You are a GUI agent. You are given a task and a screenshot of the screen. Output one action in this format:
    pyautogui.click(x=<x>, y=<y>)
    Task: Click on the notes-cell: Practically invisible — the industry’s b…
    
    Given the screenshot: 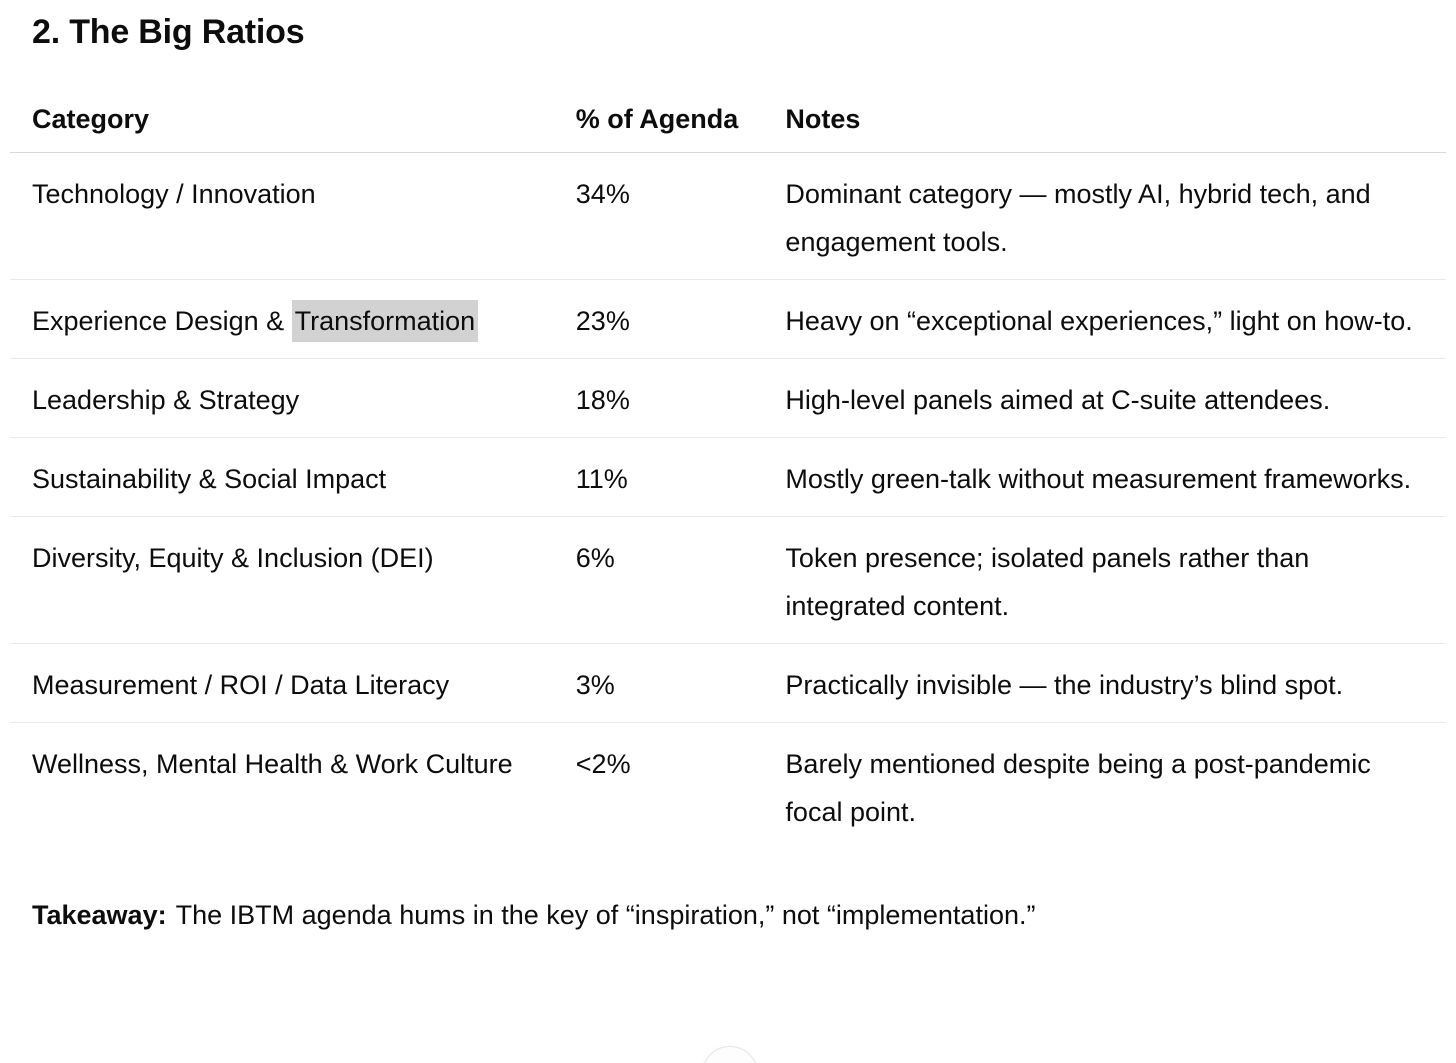 What is the action you would take?
    pyautogui.click(x=1115, y=683)
    